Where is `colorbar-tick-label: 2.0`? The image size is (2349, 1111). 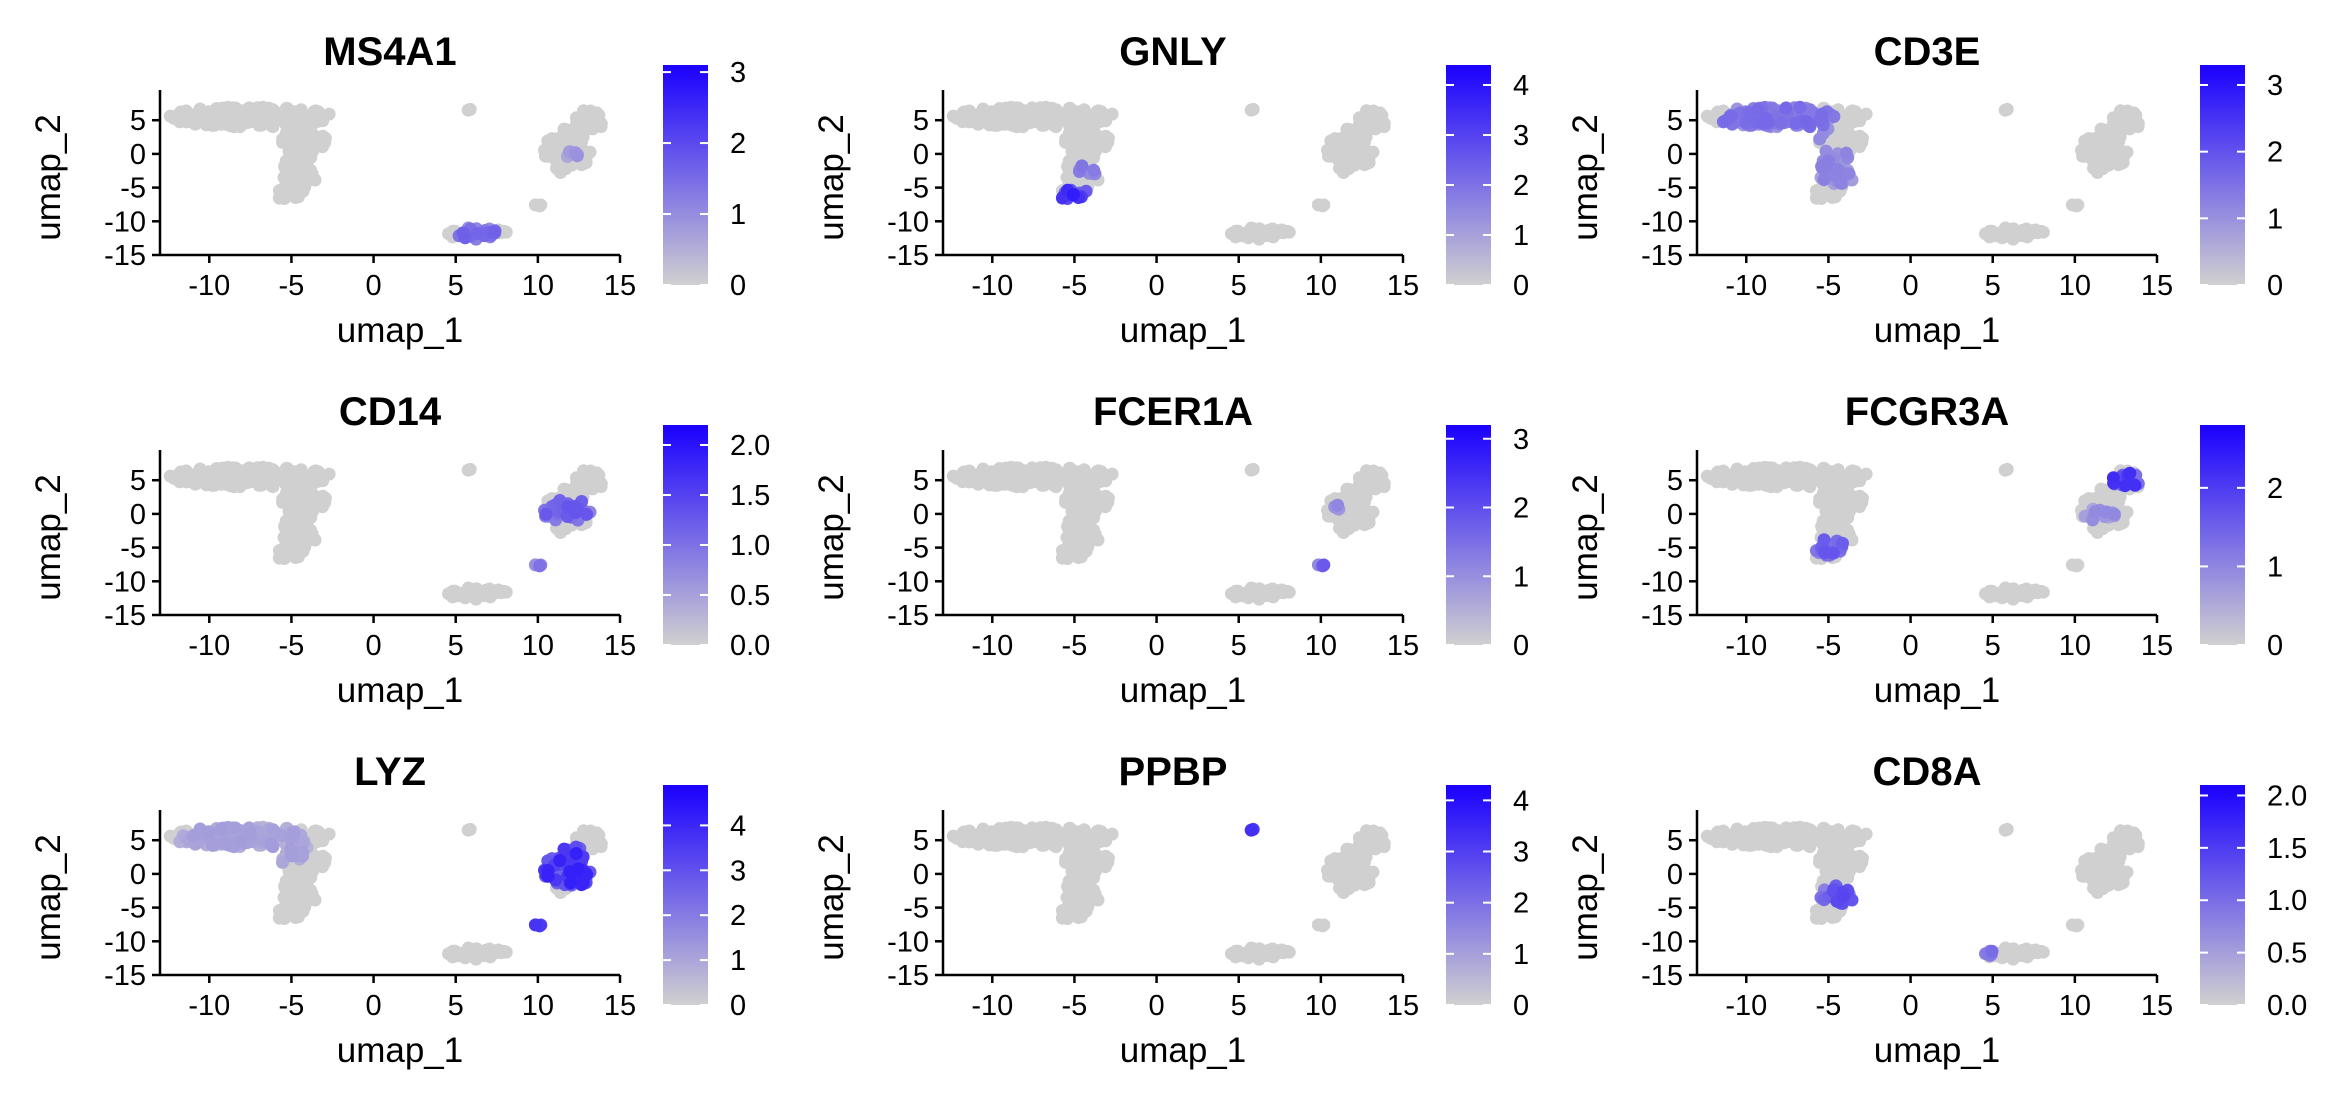
colorbar-tick-label: 2.0 is located at coordinates (2287, 796).